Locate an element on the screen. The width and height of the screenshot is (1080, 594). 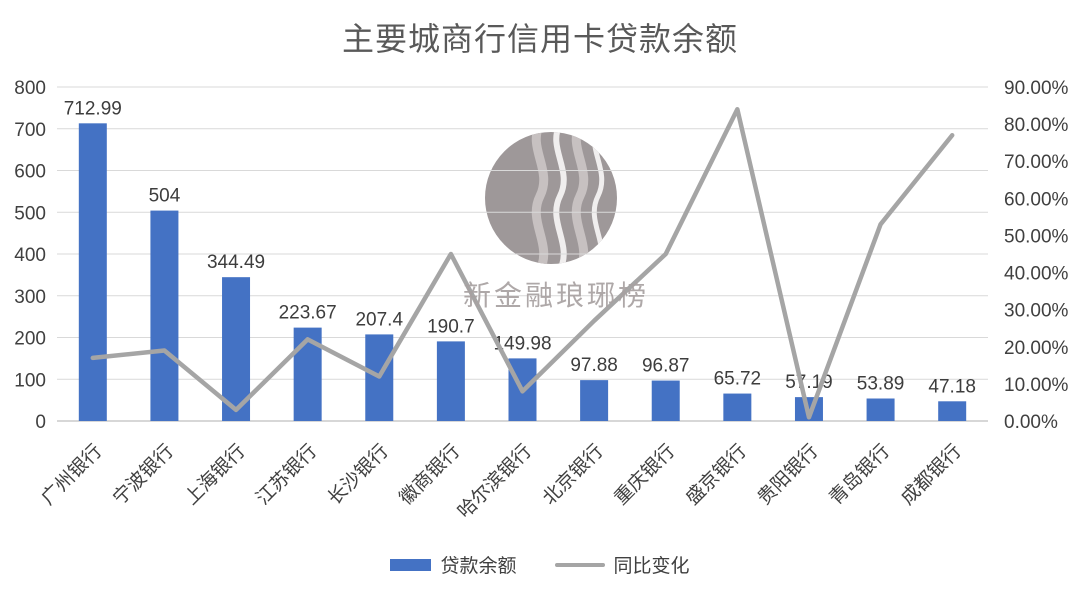
legend-line-swatch-icon is located at coordinates (579, 564).